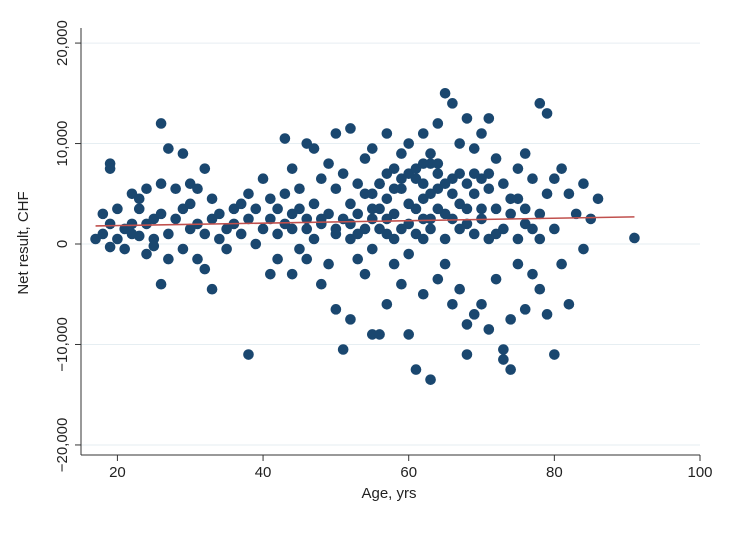  What do you see at coordinates (62, 445) in the screenshot?
I see `y-tick-label-0: −20,000` at bounding box center [62, 445].